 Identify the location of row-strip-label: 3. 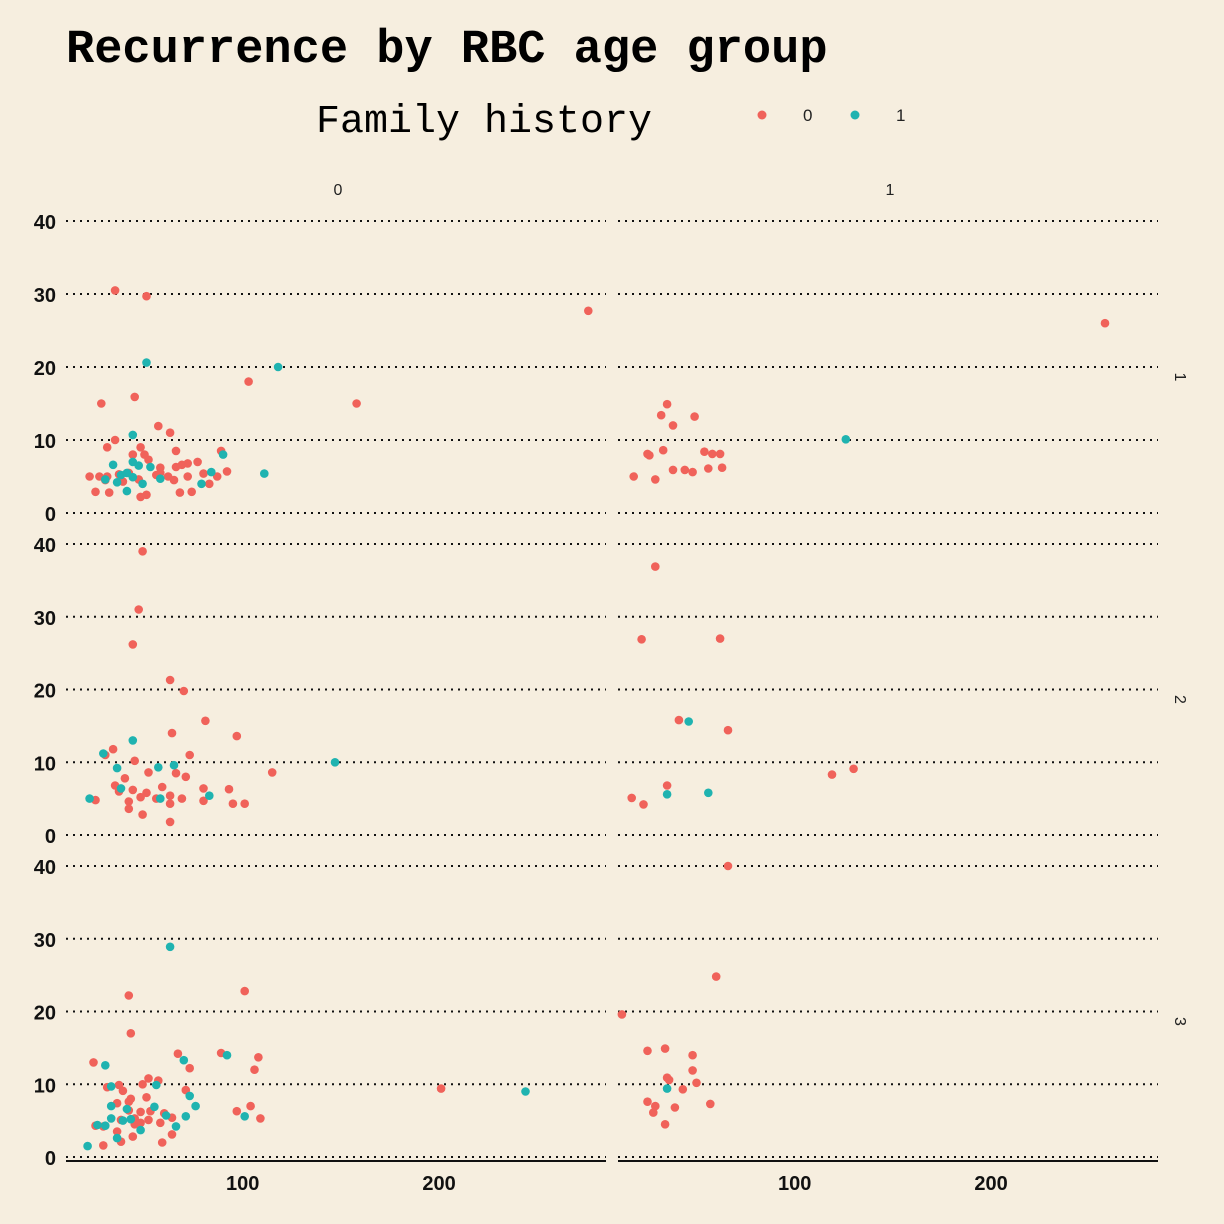
(1179, 1021).